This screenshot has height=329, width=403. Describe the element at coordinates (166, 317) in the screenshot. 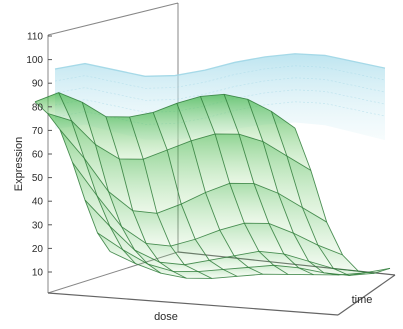

I see `x-axis-label: dose` at that location.